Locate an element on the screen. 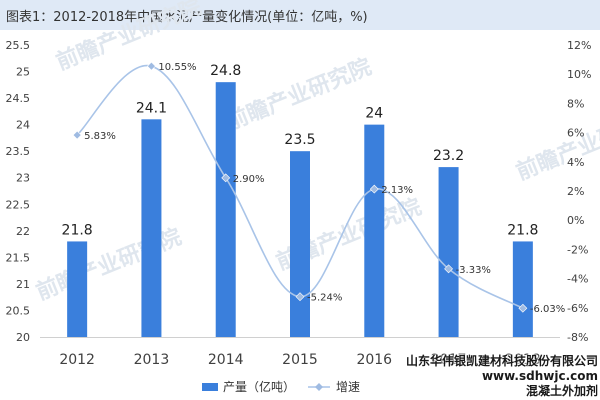 This screenshot has height=400, width=600. left-axis-tick-label: 25.5 is located at coordinates (18, 45).